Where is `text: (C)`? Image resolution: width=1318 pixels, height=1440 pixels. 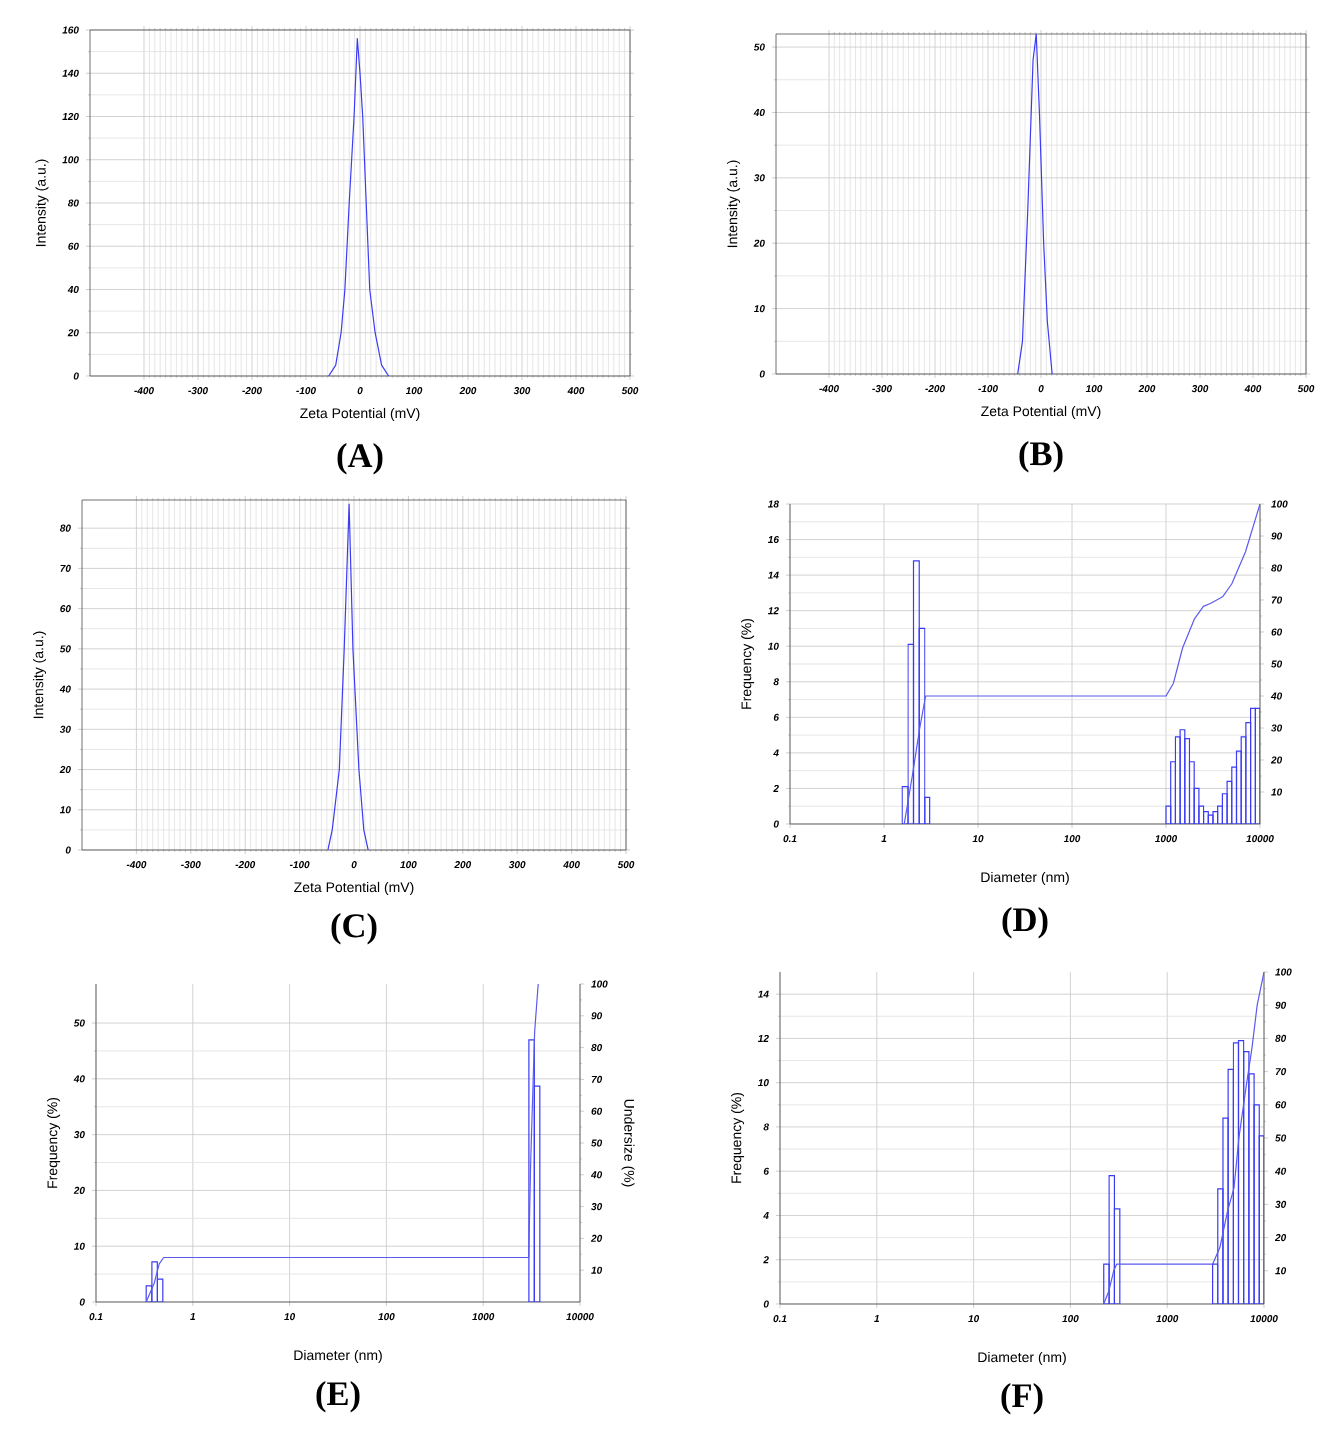
text: (C) is located at coordinates (354, 929).